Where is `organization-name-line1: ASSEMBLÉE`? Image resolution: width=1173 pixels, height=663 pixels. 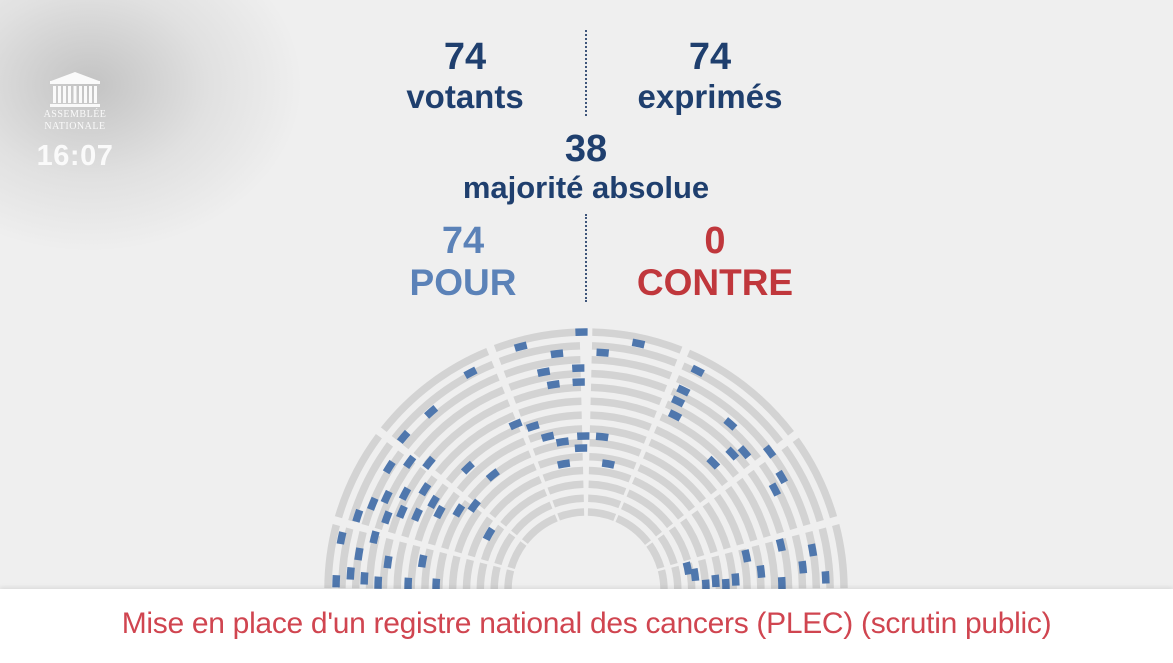 organization-name-line1: ASSEMBLÉE is located at coordinates (75, 114).